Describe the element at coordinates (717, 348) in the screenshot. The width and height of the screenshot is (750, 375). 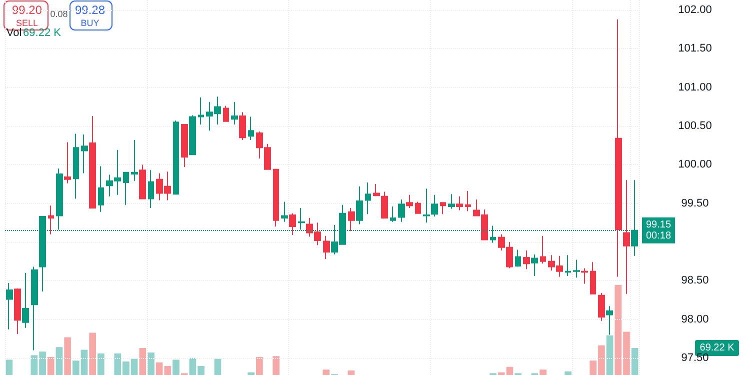
I see `text: 69.22 K` at that location.